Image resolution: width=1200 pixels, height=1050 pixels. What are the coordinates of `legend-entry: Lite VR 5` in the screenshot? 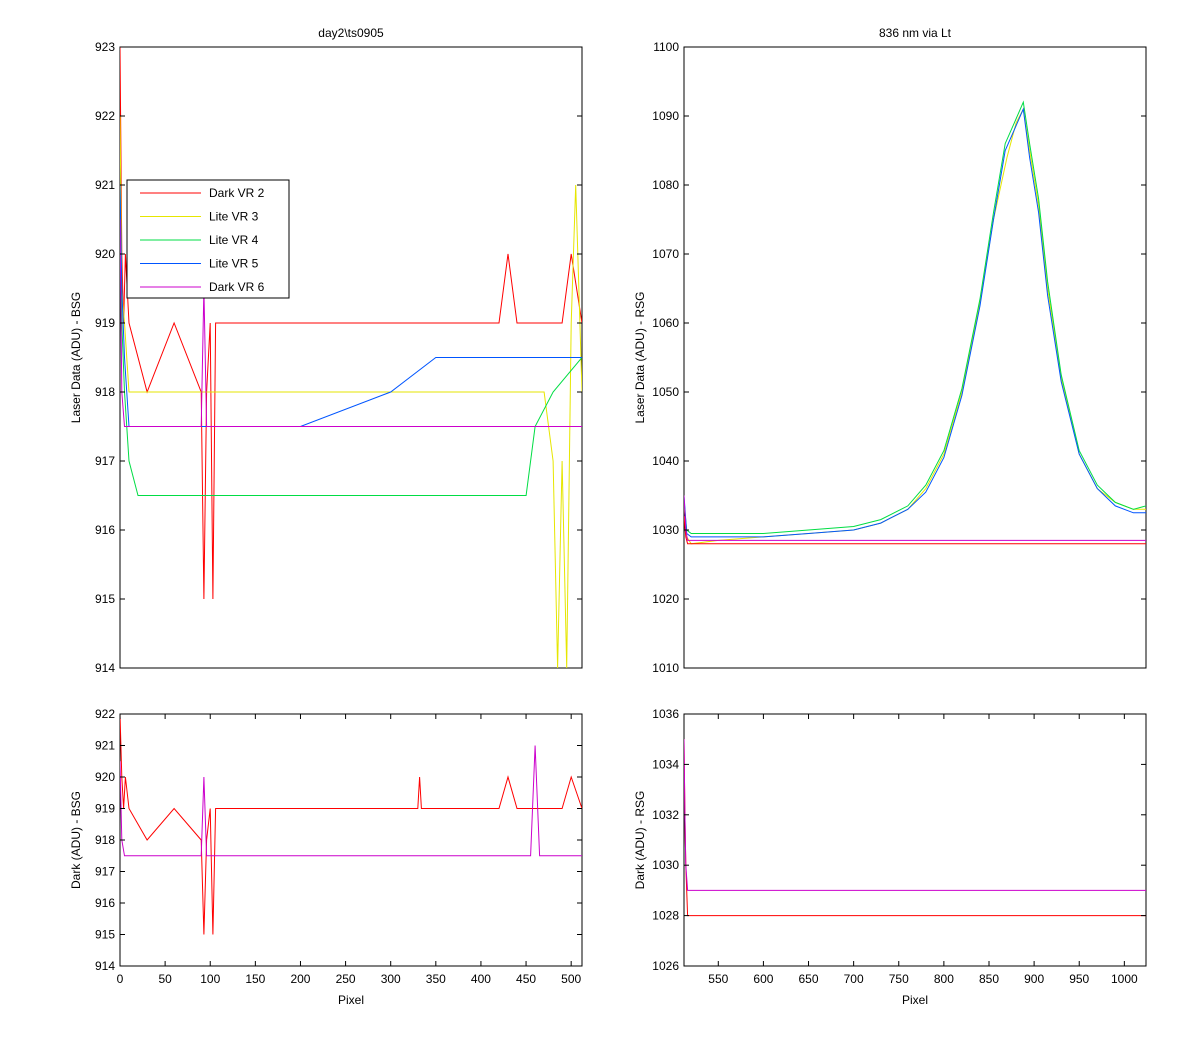 It's located at (234, 264).